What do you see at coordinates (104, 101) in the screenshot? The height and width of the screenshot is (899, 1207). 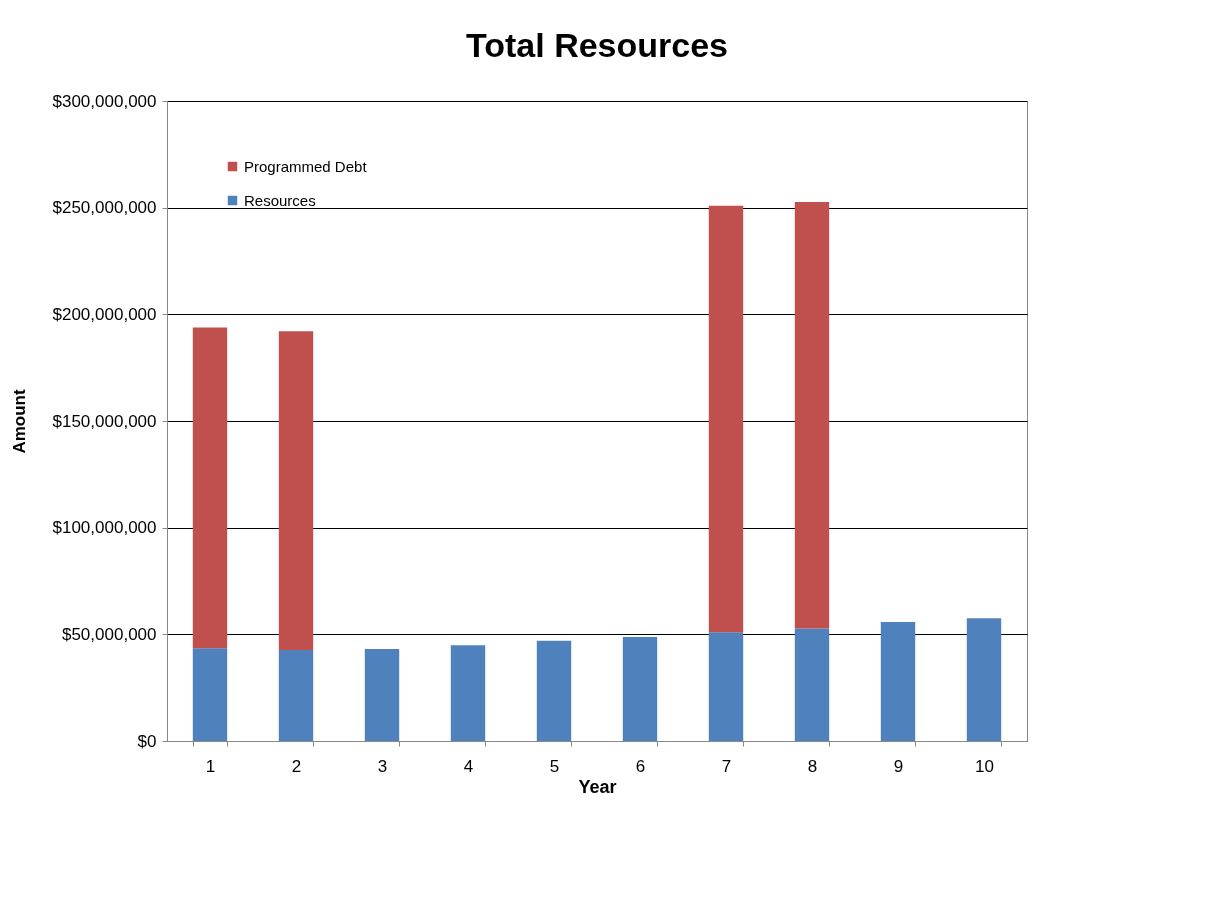 I see `y-tick-label: $300,000,000` at bounding box center [104, 101].